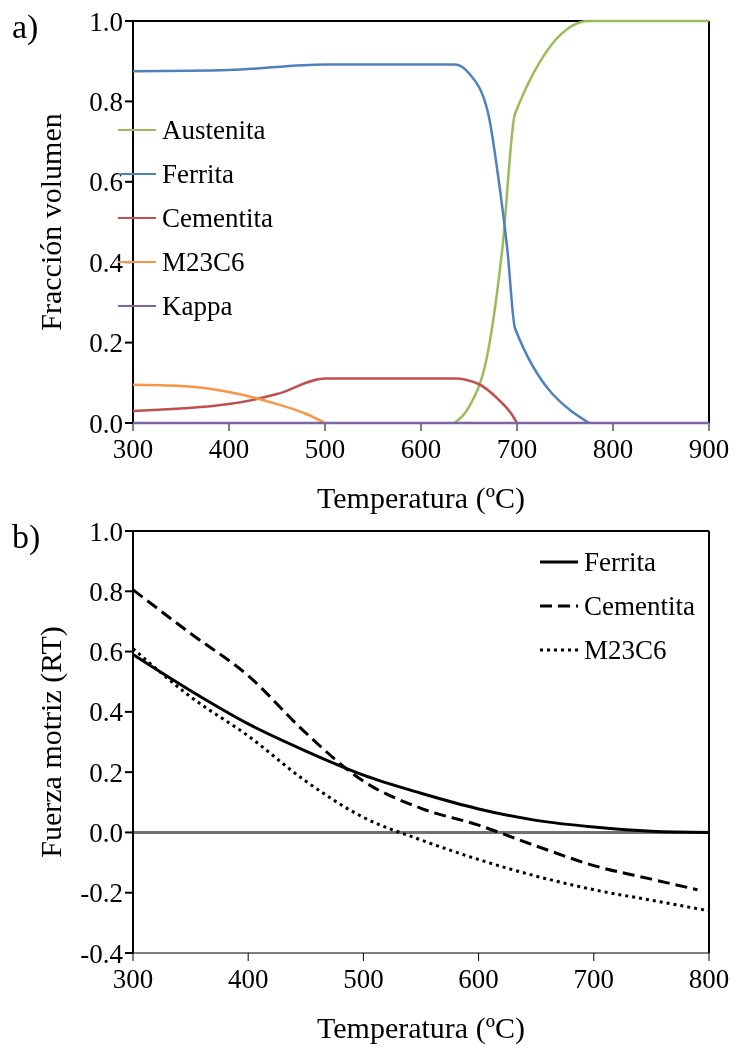 The image size is (743, 1055). What do you see at coordinates (26, 537) in the screenshot?
I see `chart-title: b)` at bounding box center [26, 537].